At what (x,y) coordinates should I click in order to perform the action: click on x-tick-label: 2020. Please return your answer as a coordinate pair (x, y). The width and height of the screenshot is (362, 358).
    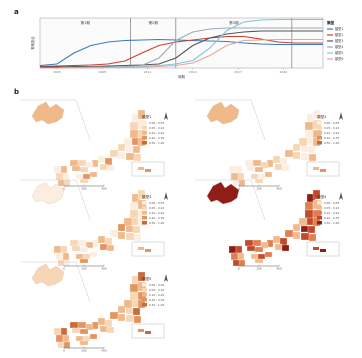
    Looking at the image, I should click on (284, 72).